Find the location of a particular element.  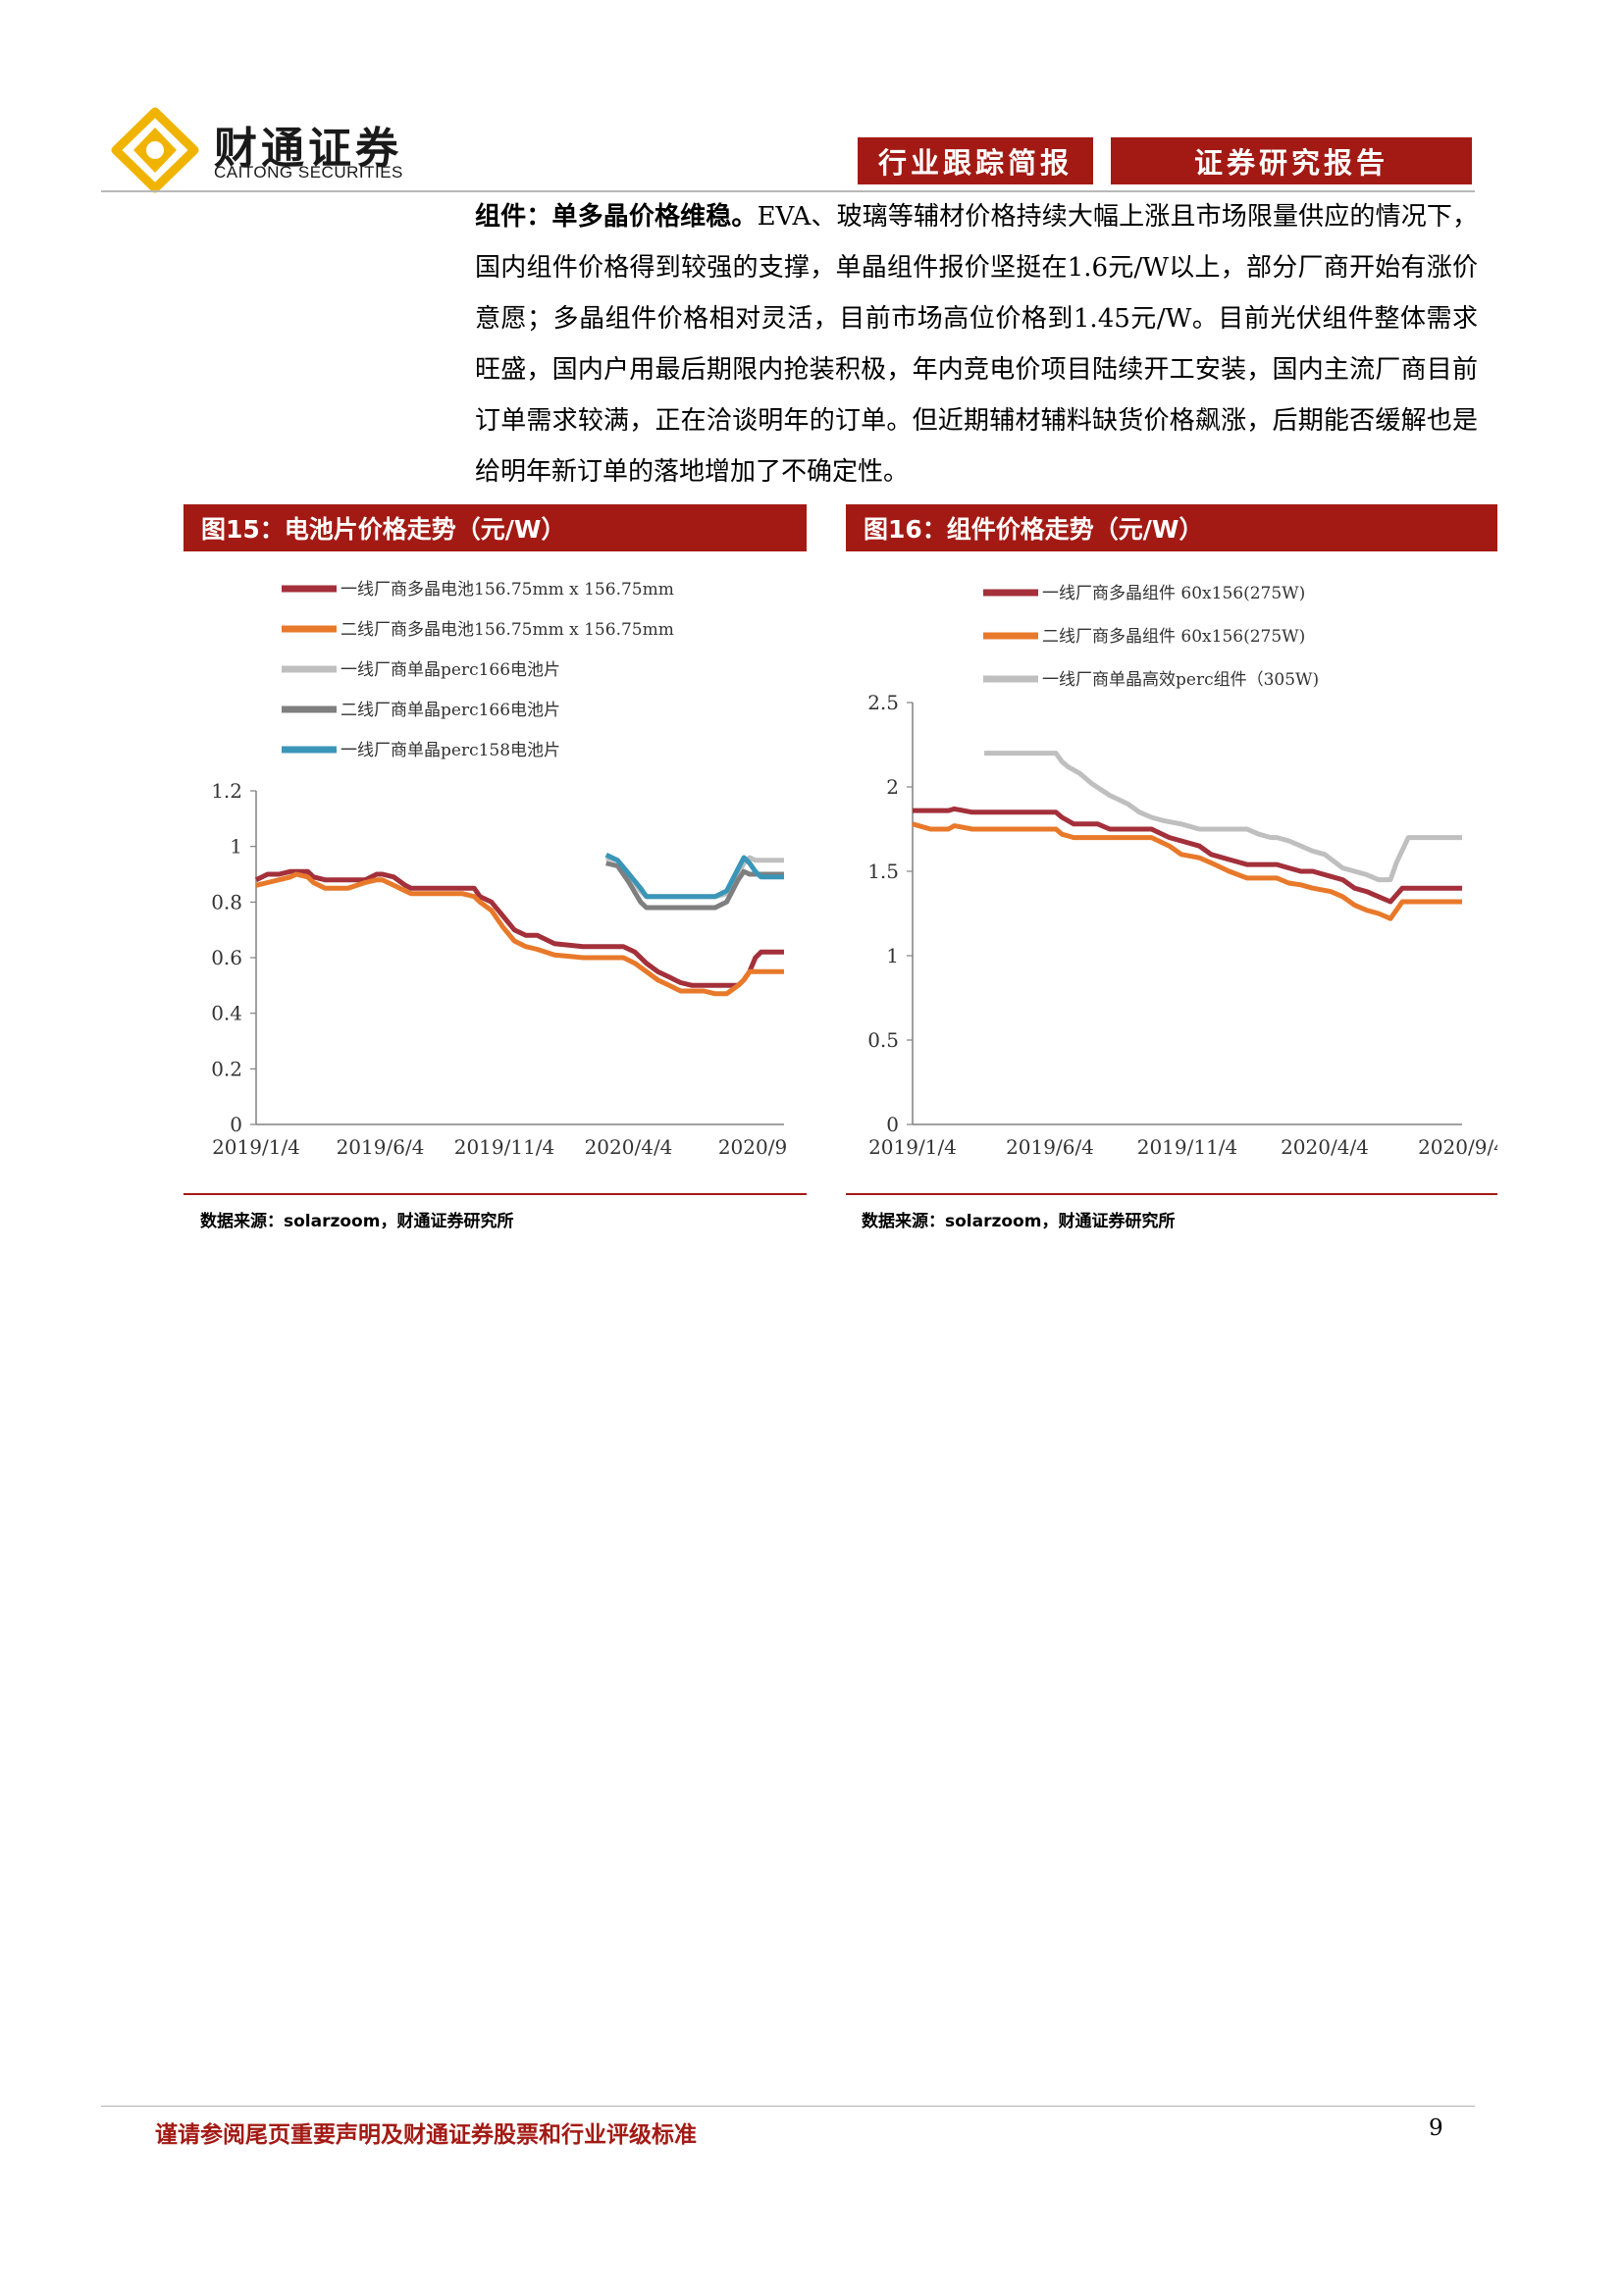

figure-16-title: 图16：组件价格走势（元/W） is located at coordinates (1171, 527).